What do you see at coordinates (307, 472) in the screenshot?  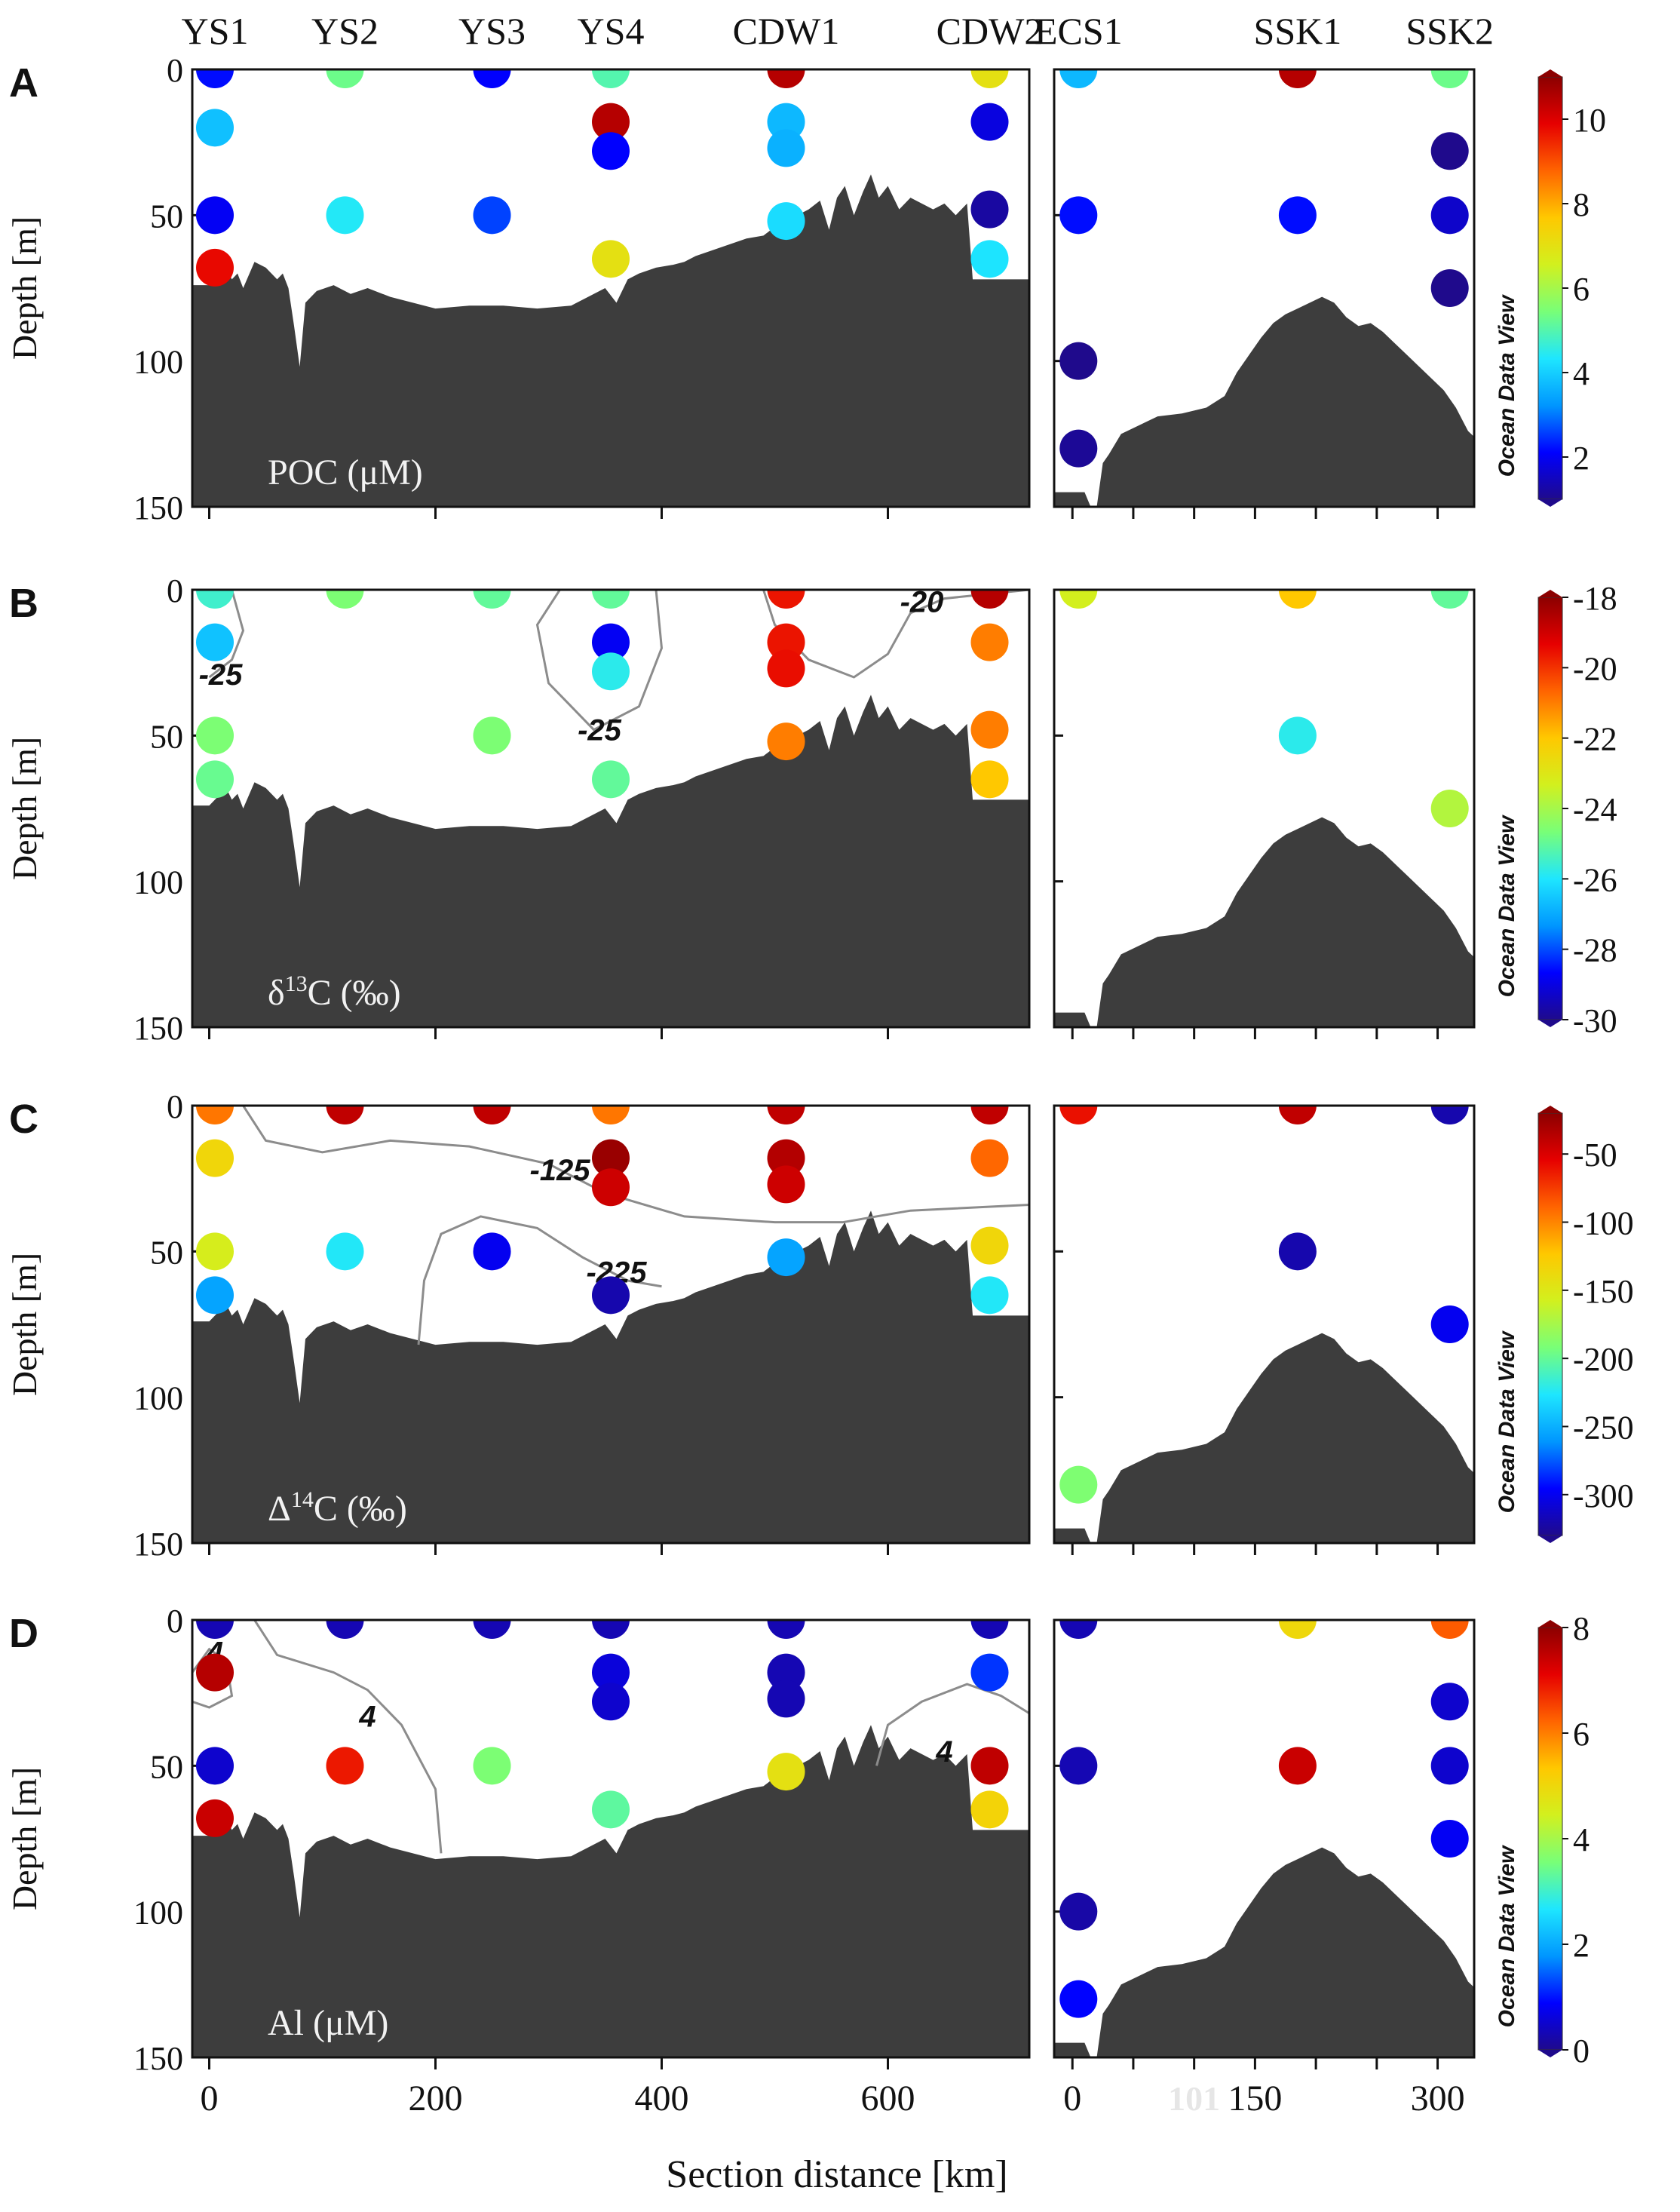 I see `variable-label-prefix: POC` at bounding box center [307, 472].